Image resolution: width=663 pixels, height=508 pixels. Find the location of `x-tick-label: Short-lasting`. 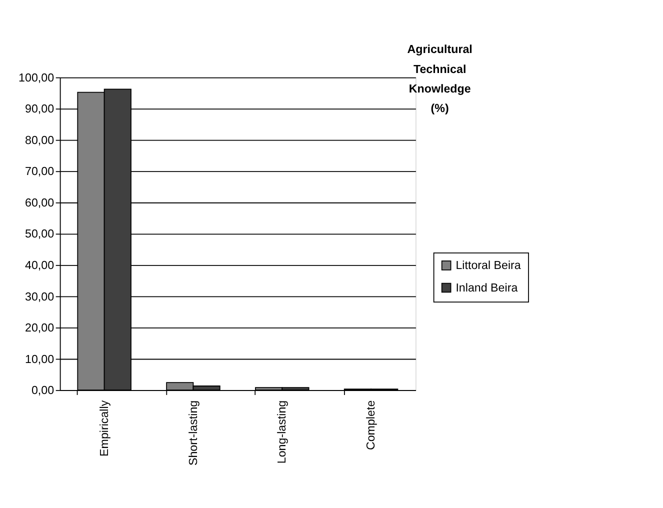

x-tick-label: Short-lasting is located at coordinates (193, 433).